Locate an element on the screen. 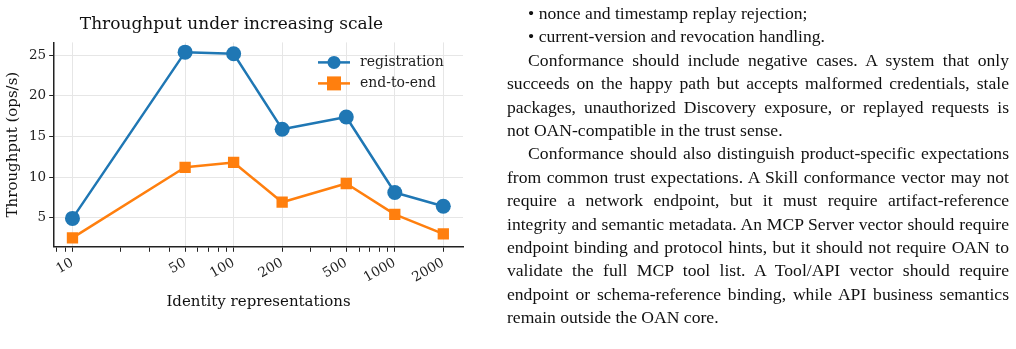 The image size is (1016, 349). legend-label: registration is located at coordinates (402, 61).